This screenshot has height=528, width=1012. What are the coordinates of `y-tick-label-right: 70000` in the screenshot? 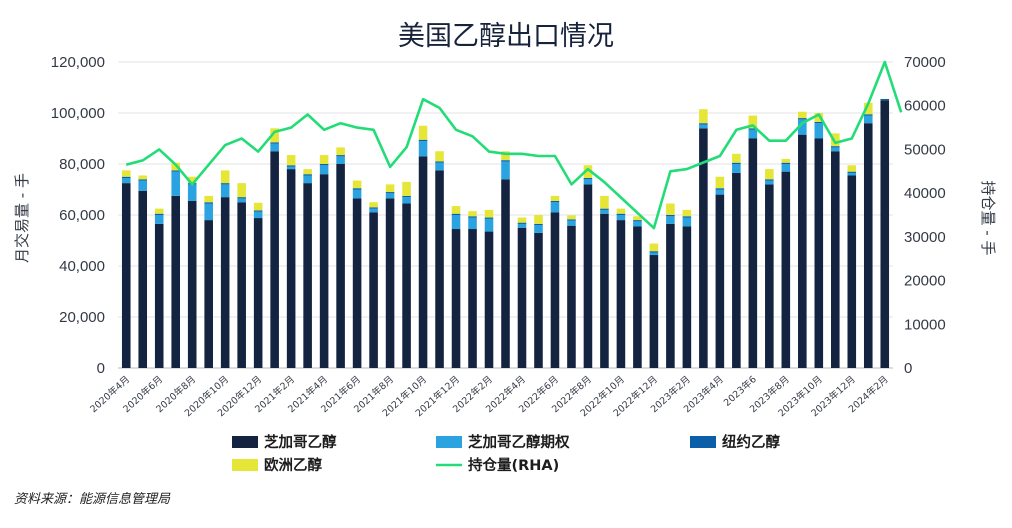 It's located at (925, 62).